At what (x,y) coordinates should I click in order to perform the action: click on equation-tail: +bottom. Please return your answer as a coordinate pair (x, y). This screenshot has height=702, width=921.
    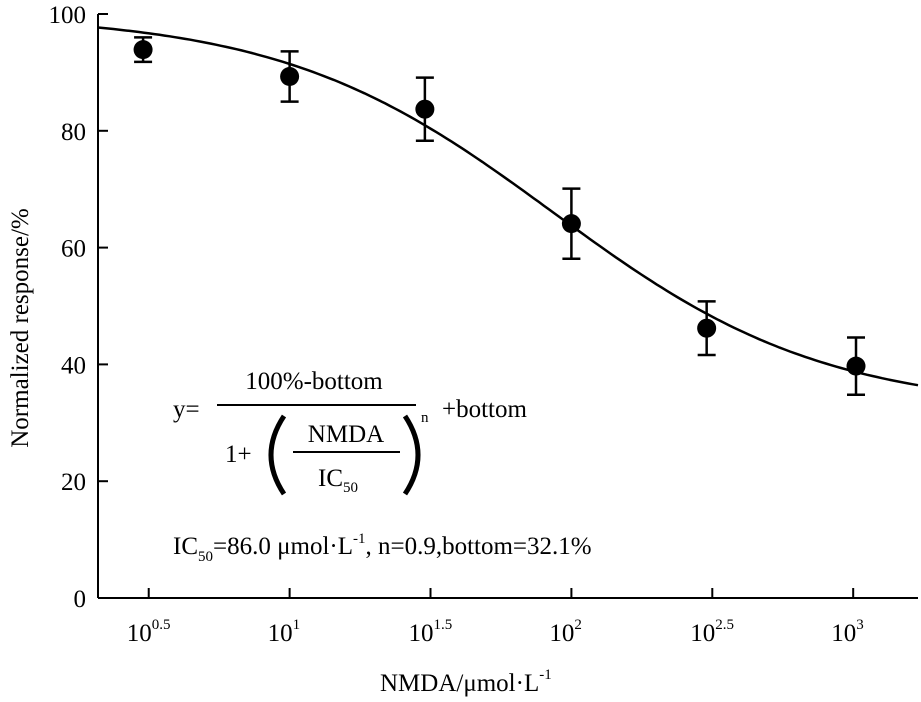
    Looking at the image, I should click on (484, 409).